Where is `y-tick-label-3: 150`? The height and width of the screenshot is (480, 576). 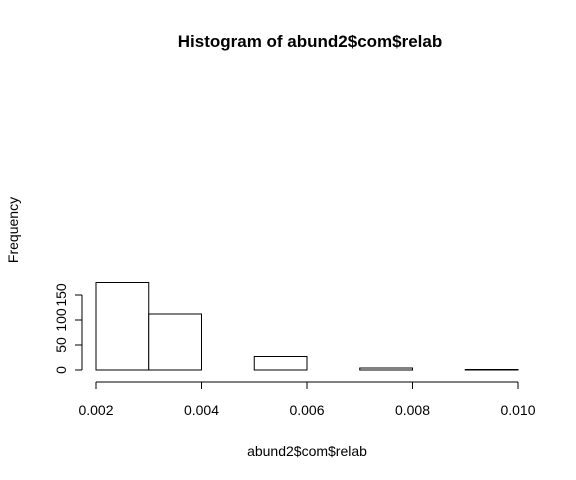 y-tick-label-3: 150 is located at coordinates (61, 295).